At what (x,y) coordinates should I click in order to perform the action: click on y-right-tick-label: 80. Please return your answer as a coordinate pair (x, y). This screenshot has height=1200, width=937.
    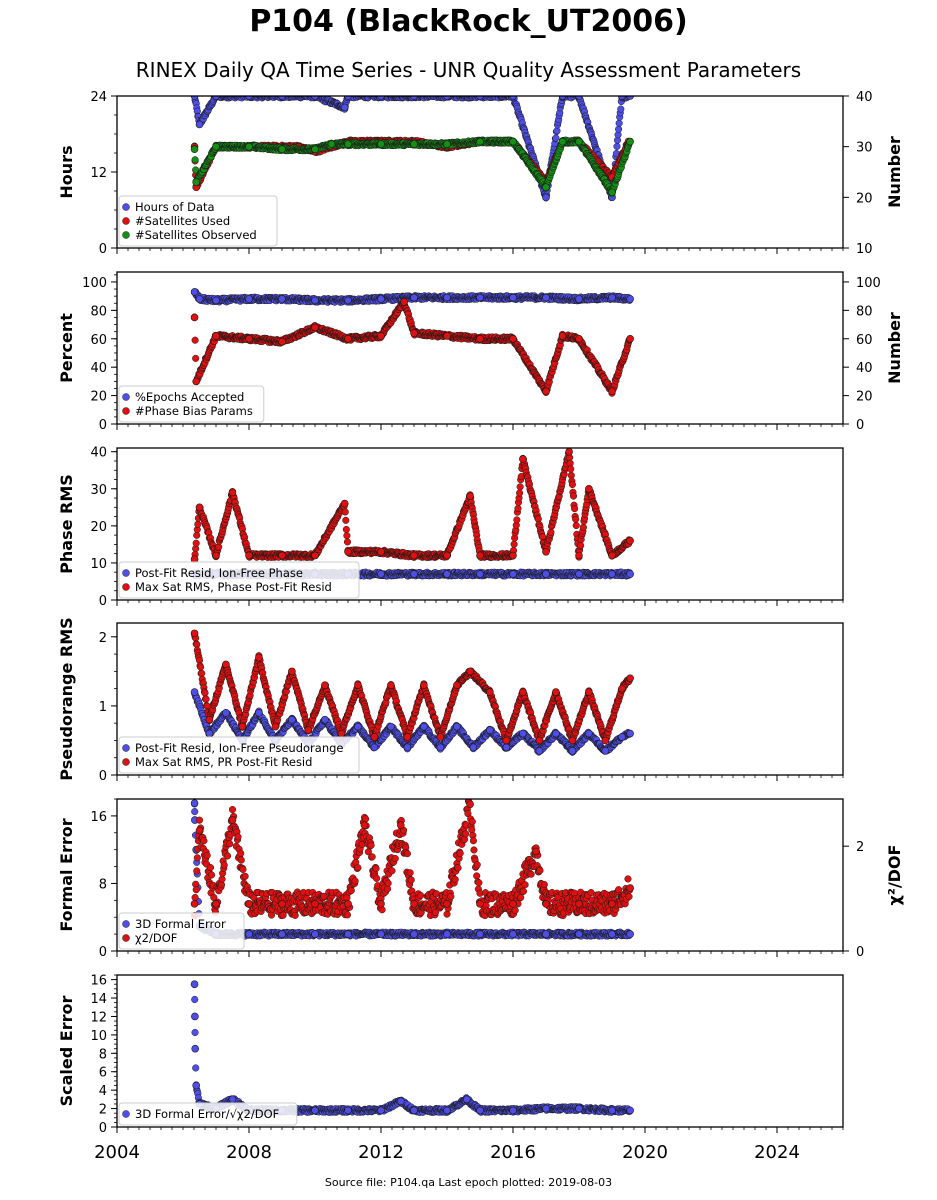
    Looking at the image, I should click on (864, 311).